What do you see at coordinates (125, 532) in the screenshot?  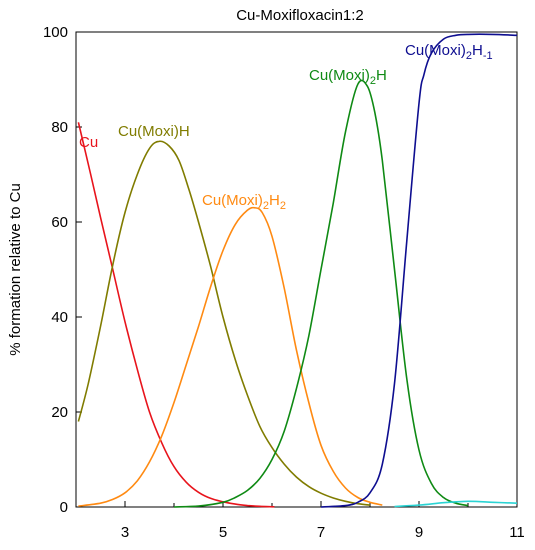 I see `x-tick-label: 3` at bounding box center [125, 532].